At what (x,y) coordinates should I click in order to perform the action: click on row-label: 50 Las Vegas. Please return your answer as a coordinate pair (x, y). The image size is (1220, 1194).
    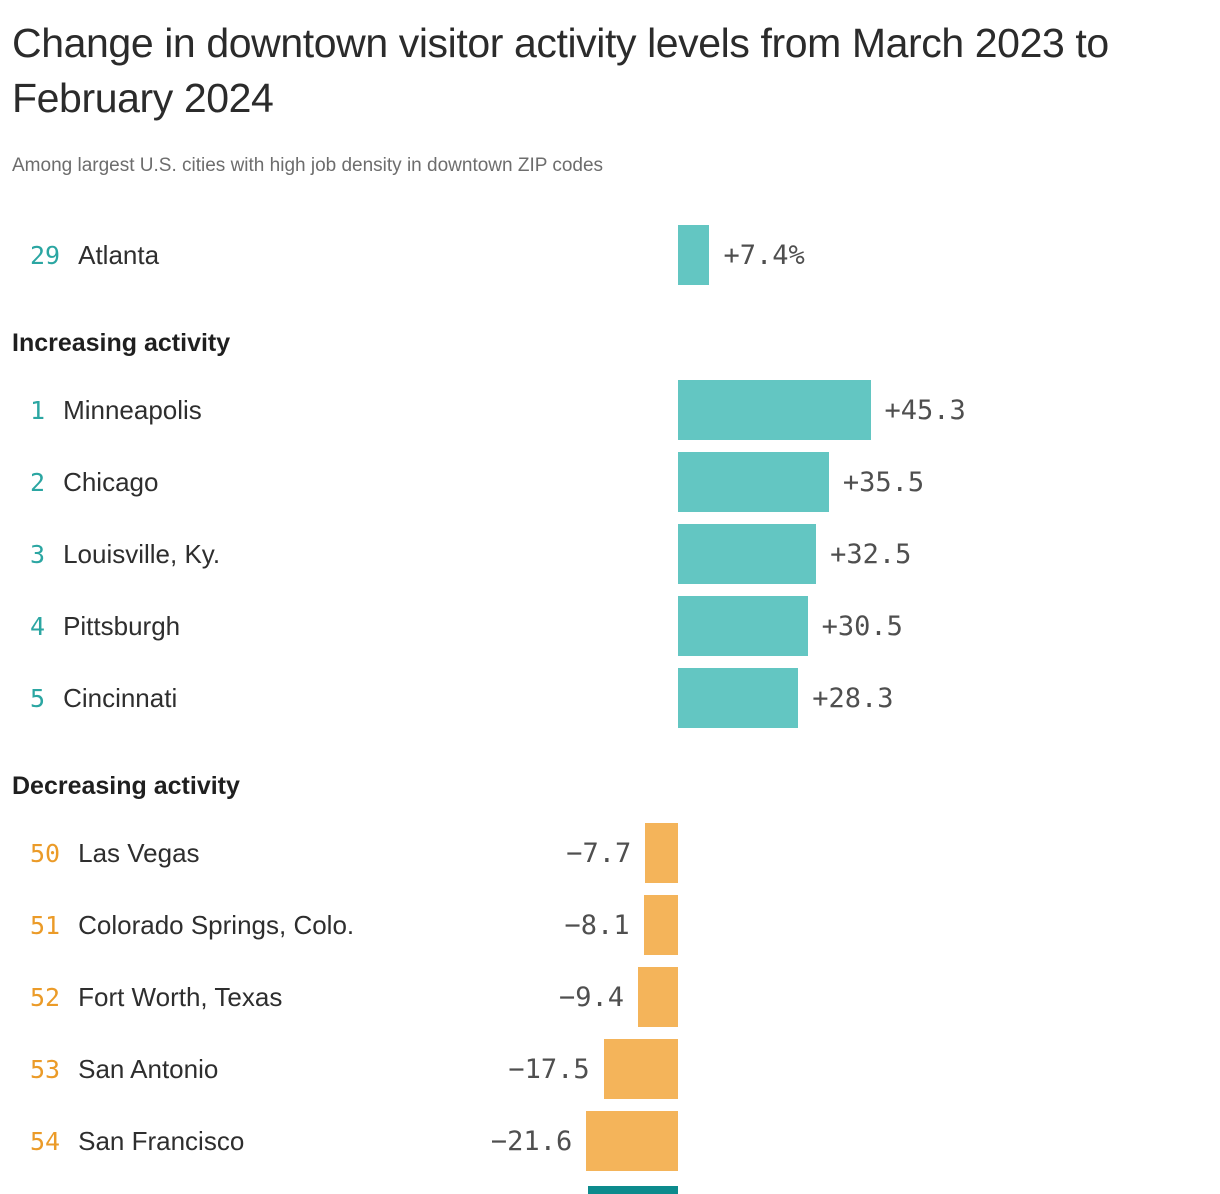
    Looking at the image, I should click on (115, 853).